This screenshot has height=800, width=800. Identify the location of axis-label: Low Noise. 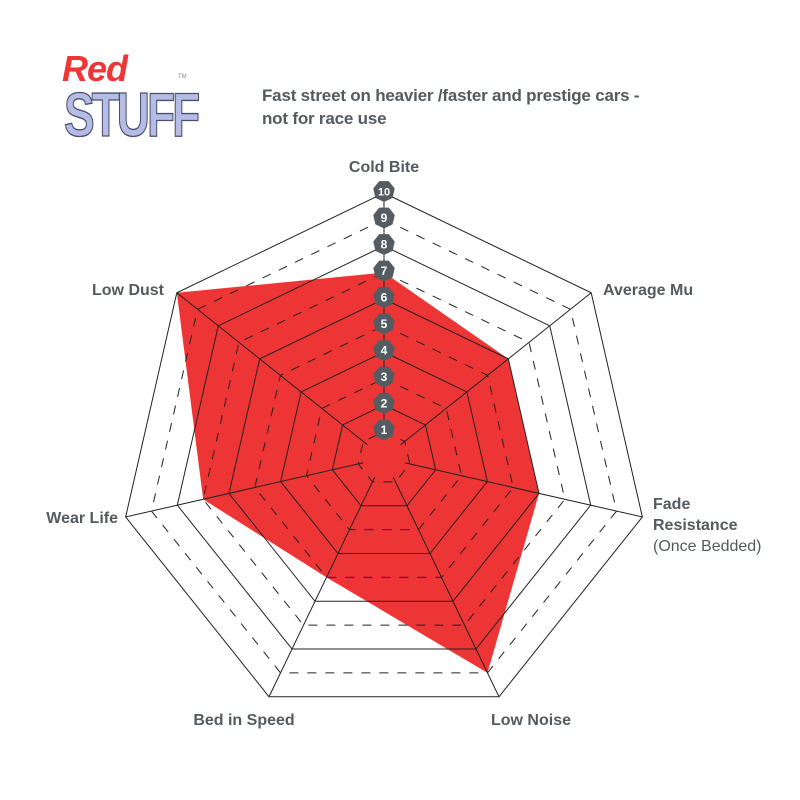
(531, 720).